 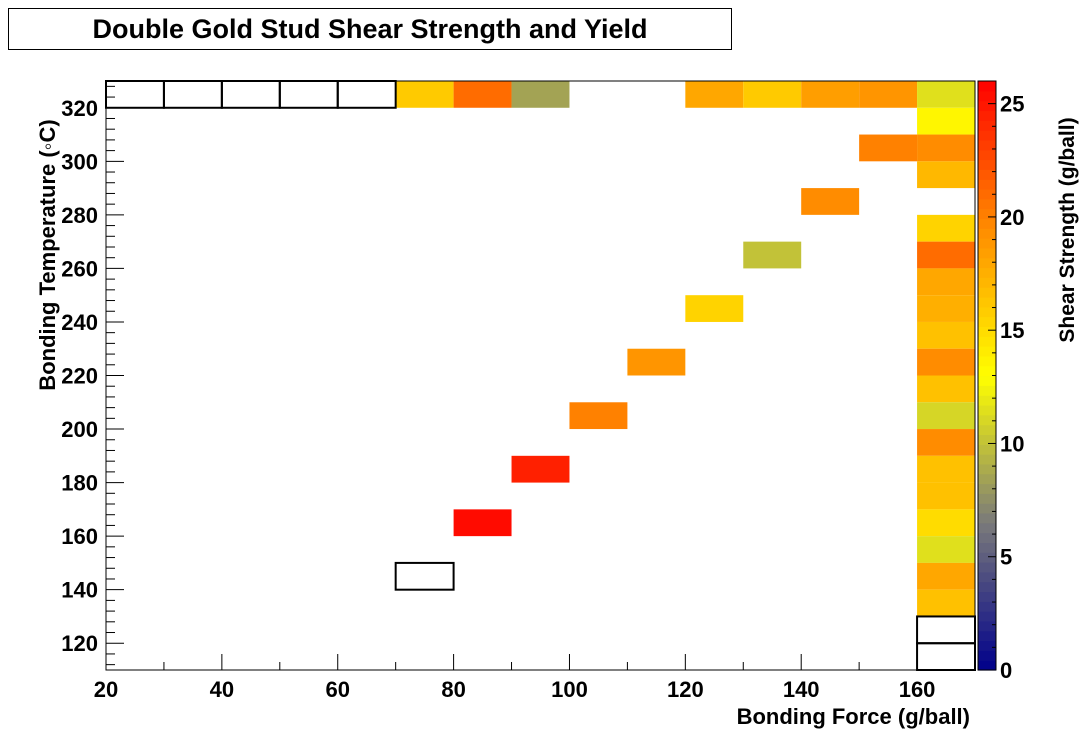 What do you see at coordinates (79, 590) in the screenshot?
I see `y-tick-label: 140` at bounding box center [79, 590].